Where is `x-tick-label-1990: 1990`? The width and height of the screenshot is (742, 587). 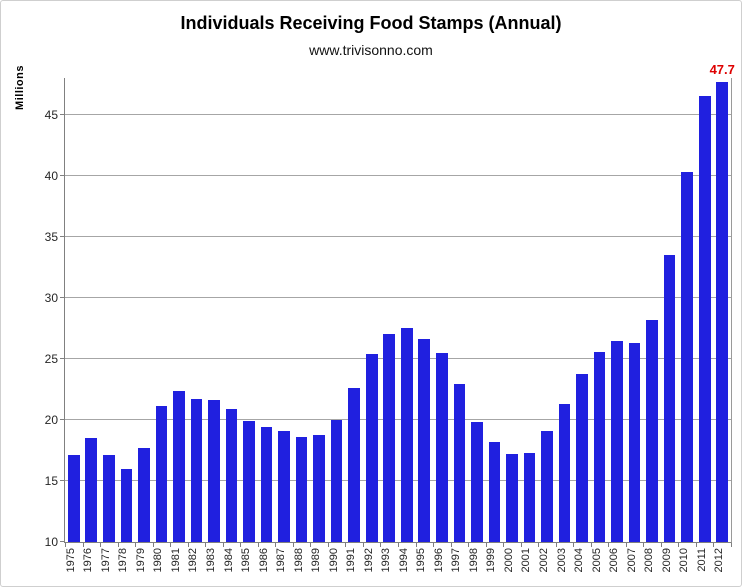 x-tick-label-1990: 1990 is located at coordinates (333, 560).